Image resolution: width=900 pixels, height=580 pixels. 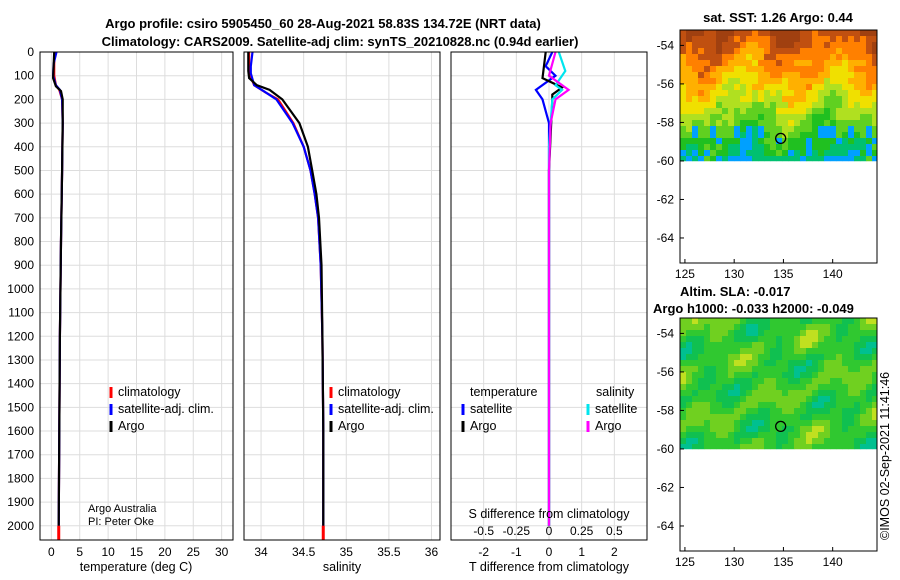 I want to click on salinity-legend: climatology satellite-adj. clim. Argo, so click(x=381, y=409).